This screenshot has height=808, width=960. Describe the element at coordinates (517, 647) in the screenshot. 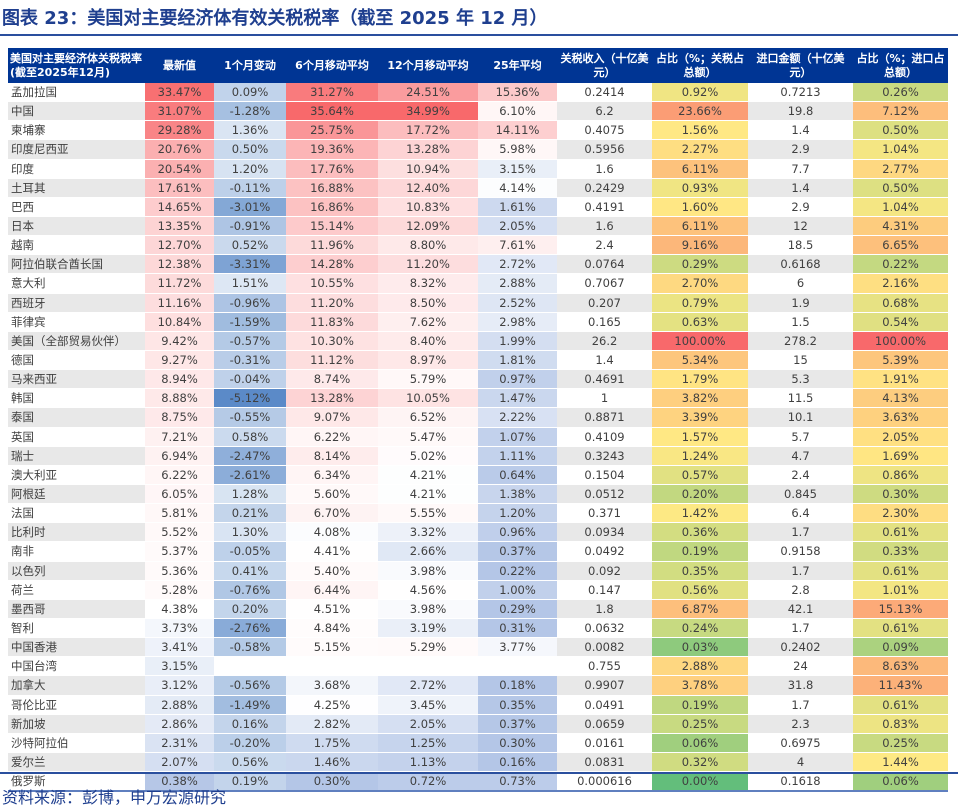

I see `cell-avg-25y: 3.77%` at that location.